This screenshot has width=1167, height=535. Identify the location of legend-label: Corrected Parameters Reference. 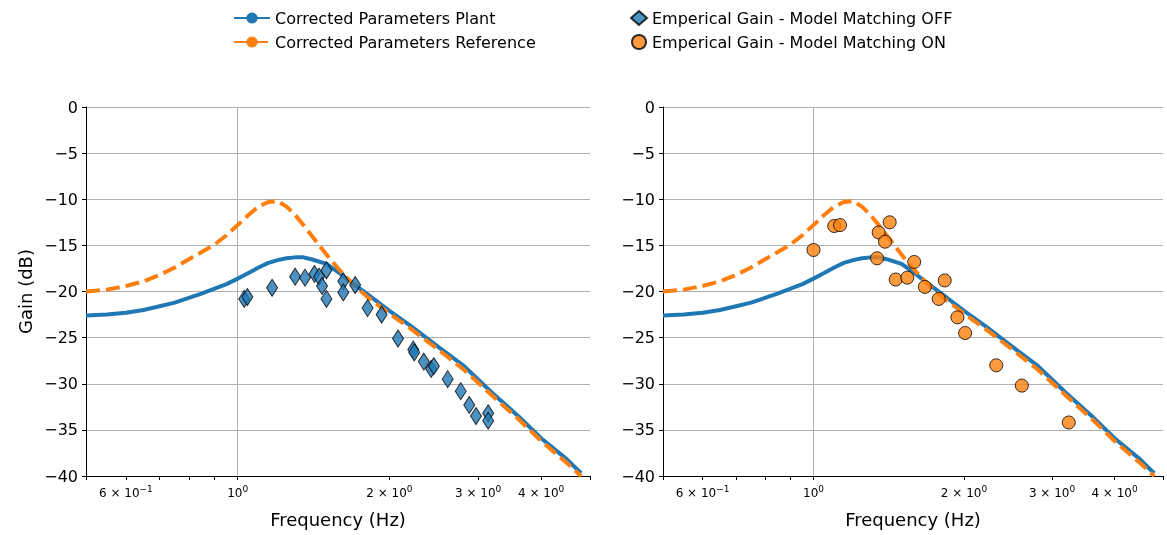
(405, 42).